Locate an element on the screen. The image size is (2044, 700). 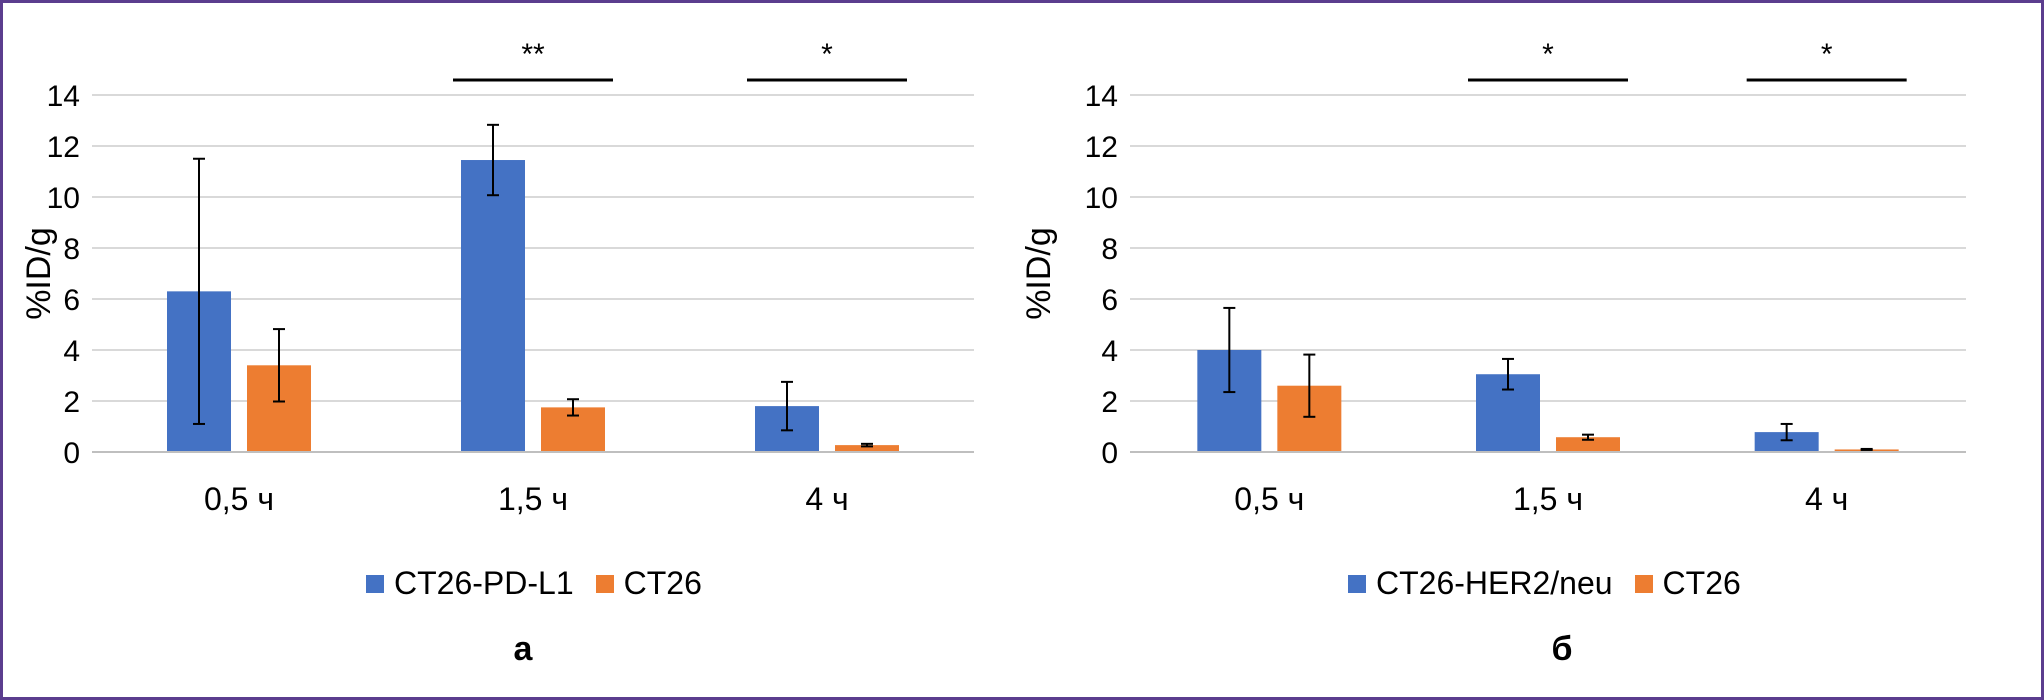
legend-panel-a: CT26-PD-L1 CT26 is located at coordinates (545, 583).